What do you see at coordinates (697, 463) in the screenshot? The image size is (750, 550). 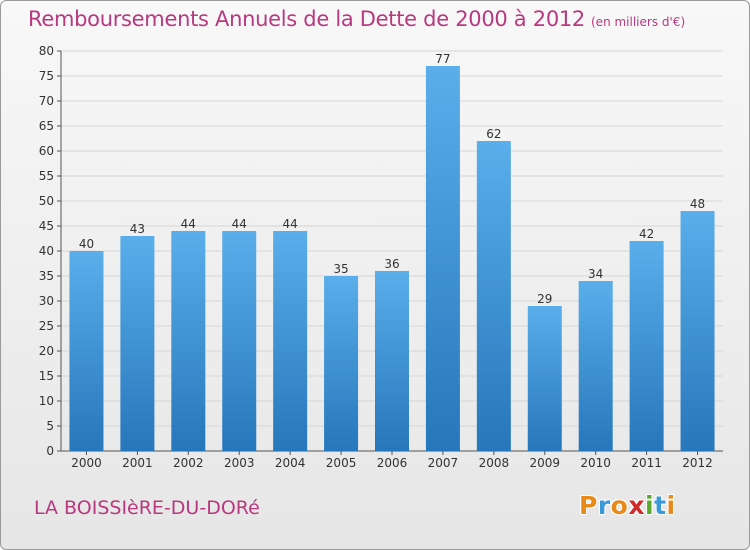 I see `x-tick-label: 2012` at bounding box center [697, 463].